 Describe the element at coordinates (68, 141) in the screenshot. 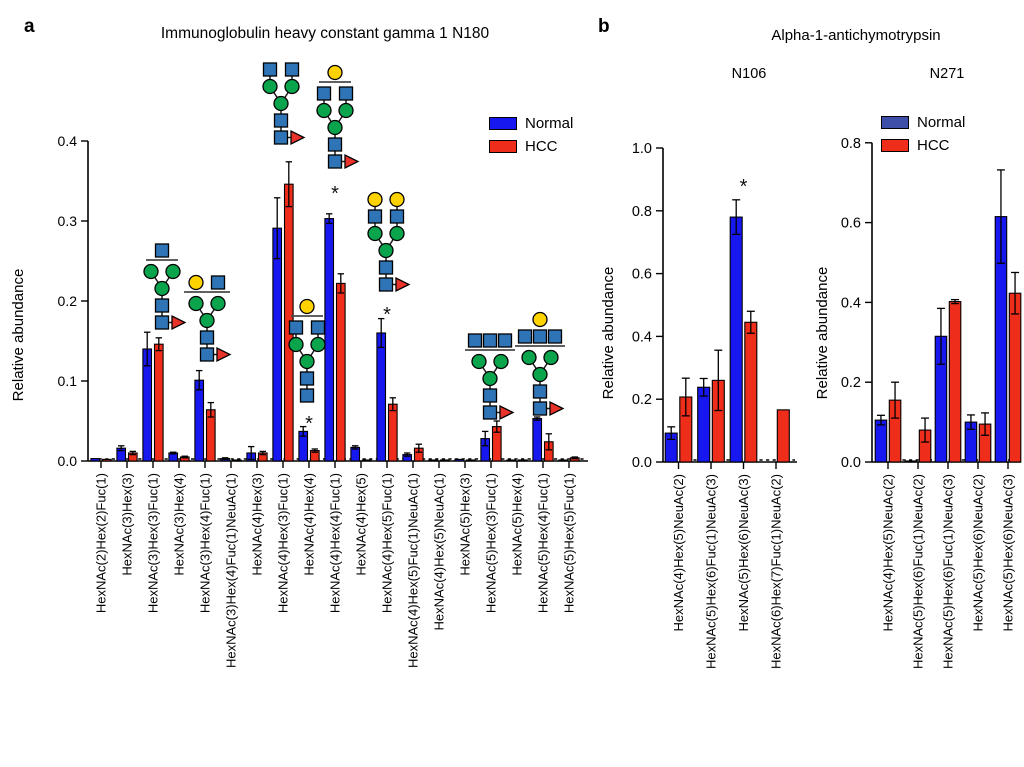

I see `y-tick-label: 0.4` at that location.